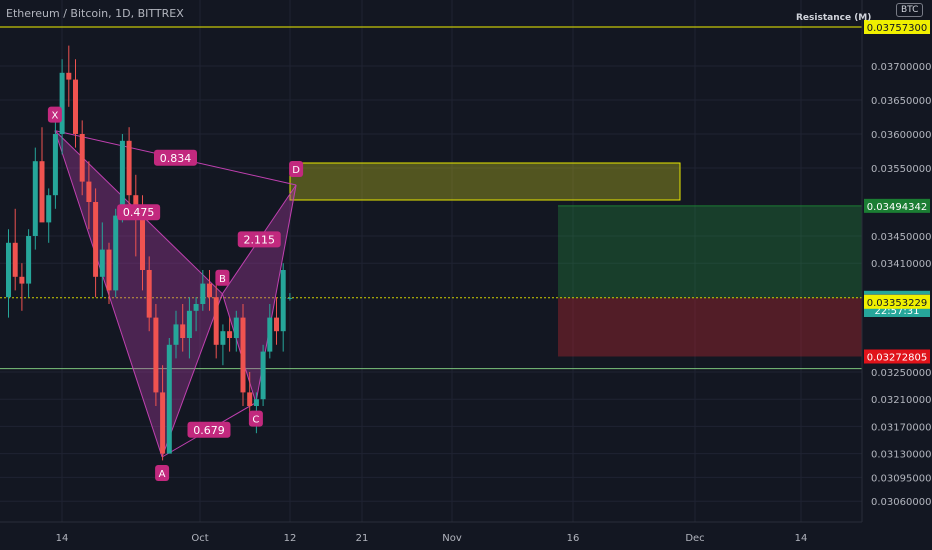  Describe the element at coordinates (901, 373) in the screenshot. I see `y-tick-label: 0.03250000` at that location.